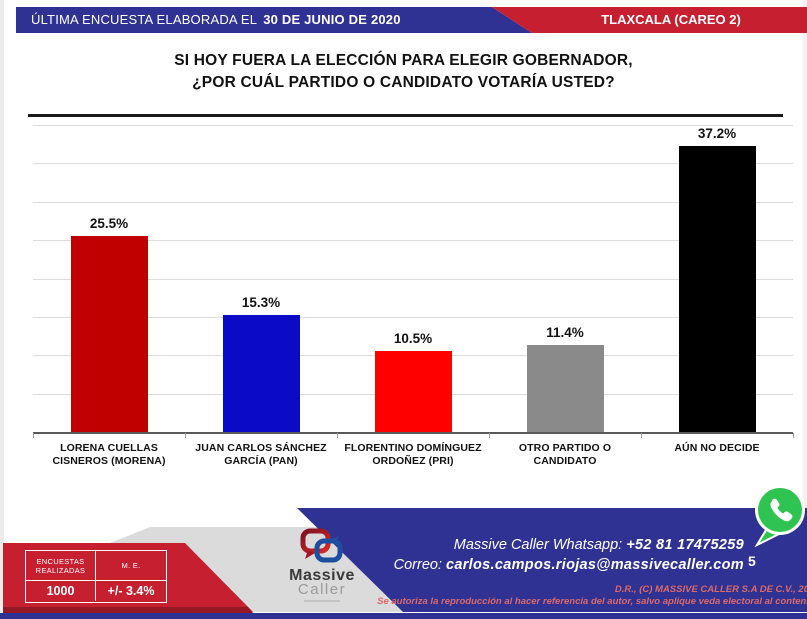 The width and height of the screenshot is (807, 619). I want to click on category-label: JUAN CARLOS SÁNCHEZ GARCÍA (PAN), so click(261, 454).